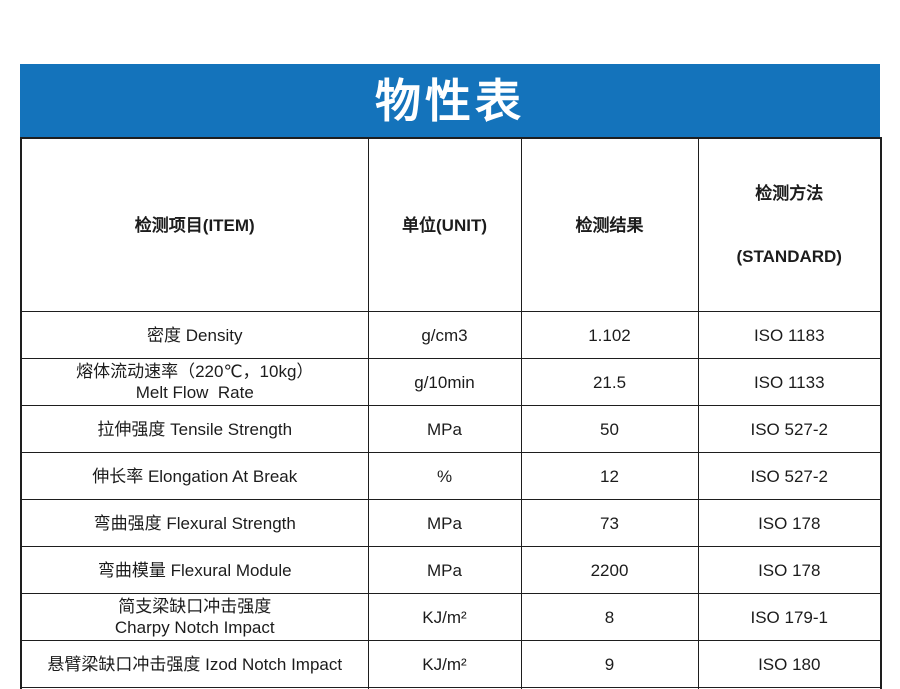 This screenshot has height=689, width=900. Describe the element at coordinates (609, 570) in the screenshot. I see `result-cell: 2200` at that location.